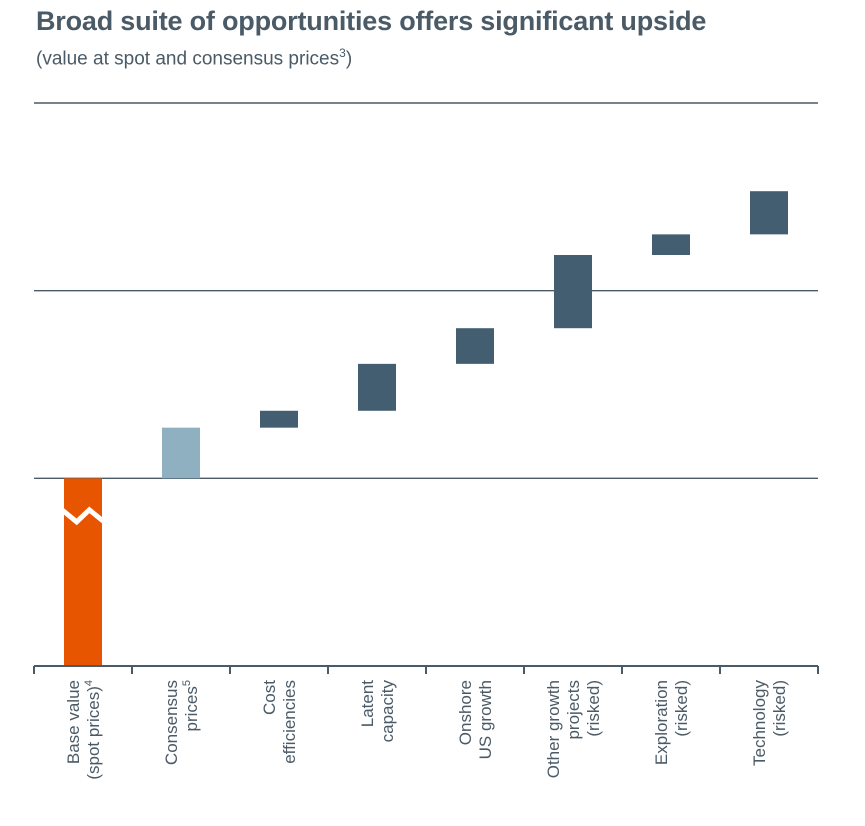 The image size is (865, 826). What do you see at coordinates (181, 722) in the screenshot?
I see `category-label-2: Consensusprices5` at bounding box center [181, 722].